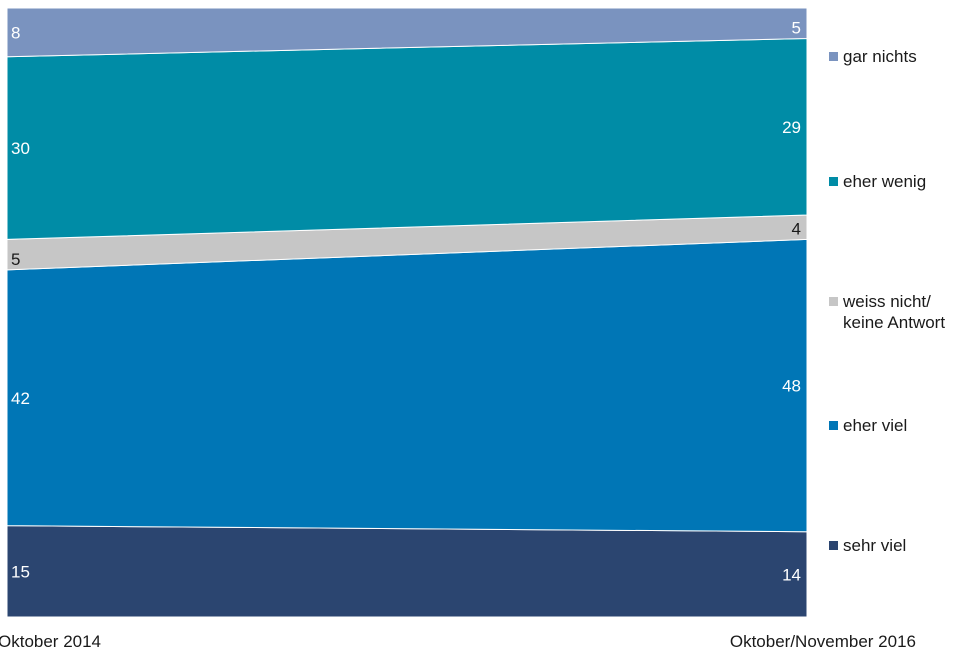  What do you see at coordinates (875, 425) in the screenshot?
I see `legend-label: eher viel` at bounding box center [875, 425].